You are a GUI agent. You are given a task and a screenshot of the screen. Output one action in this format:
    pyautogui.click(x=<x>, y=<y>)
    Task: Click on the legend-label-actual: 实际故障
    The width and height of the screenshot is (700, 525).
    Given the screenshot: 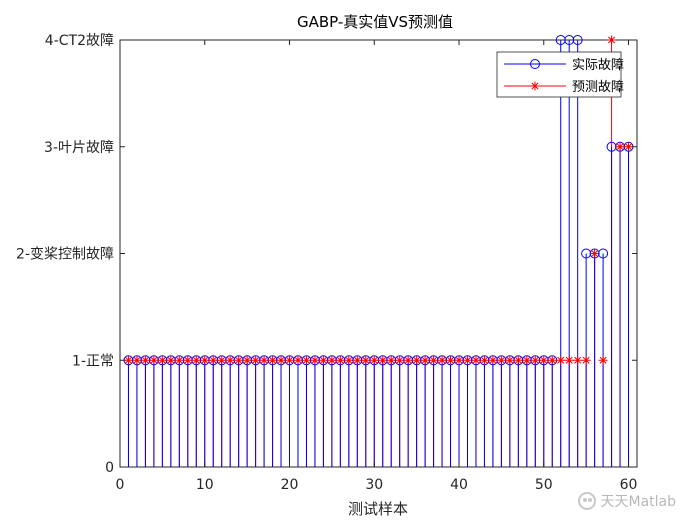 What is the action you would take?
    pyautogui.click(x=598, y=65)
    